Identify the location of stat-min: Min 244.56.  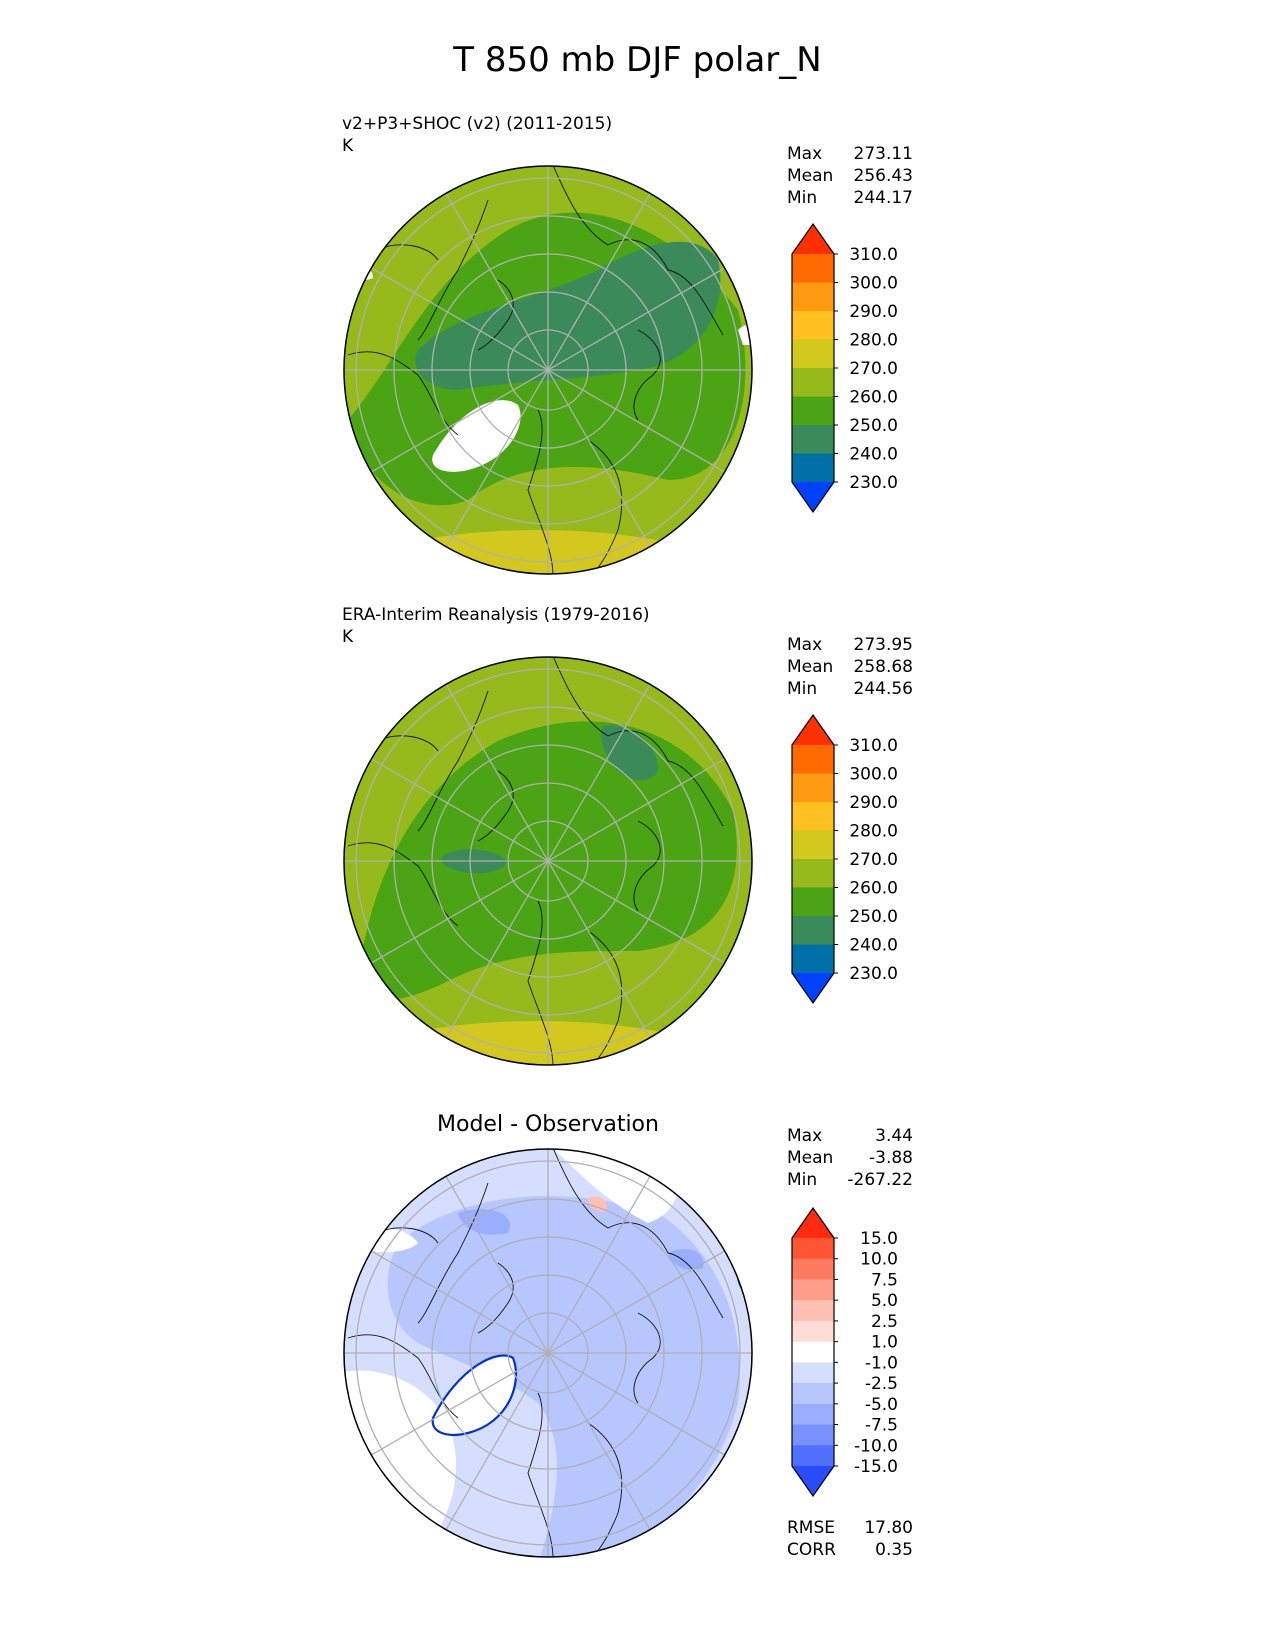
(850, 689).